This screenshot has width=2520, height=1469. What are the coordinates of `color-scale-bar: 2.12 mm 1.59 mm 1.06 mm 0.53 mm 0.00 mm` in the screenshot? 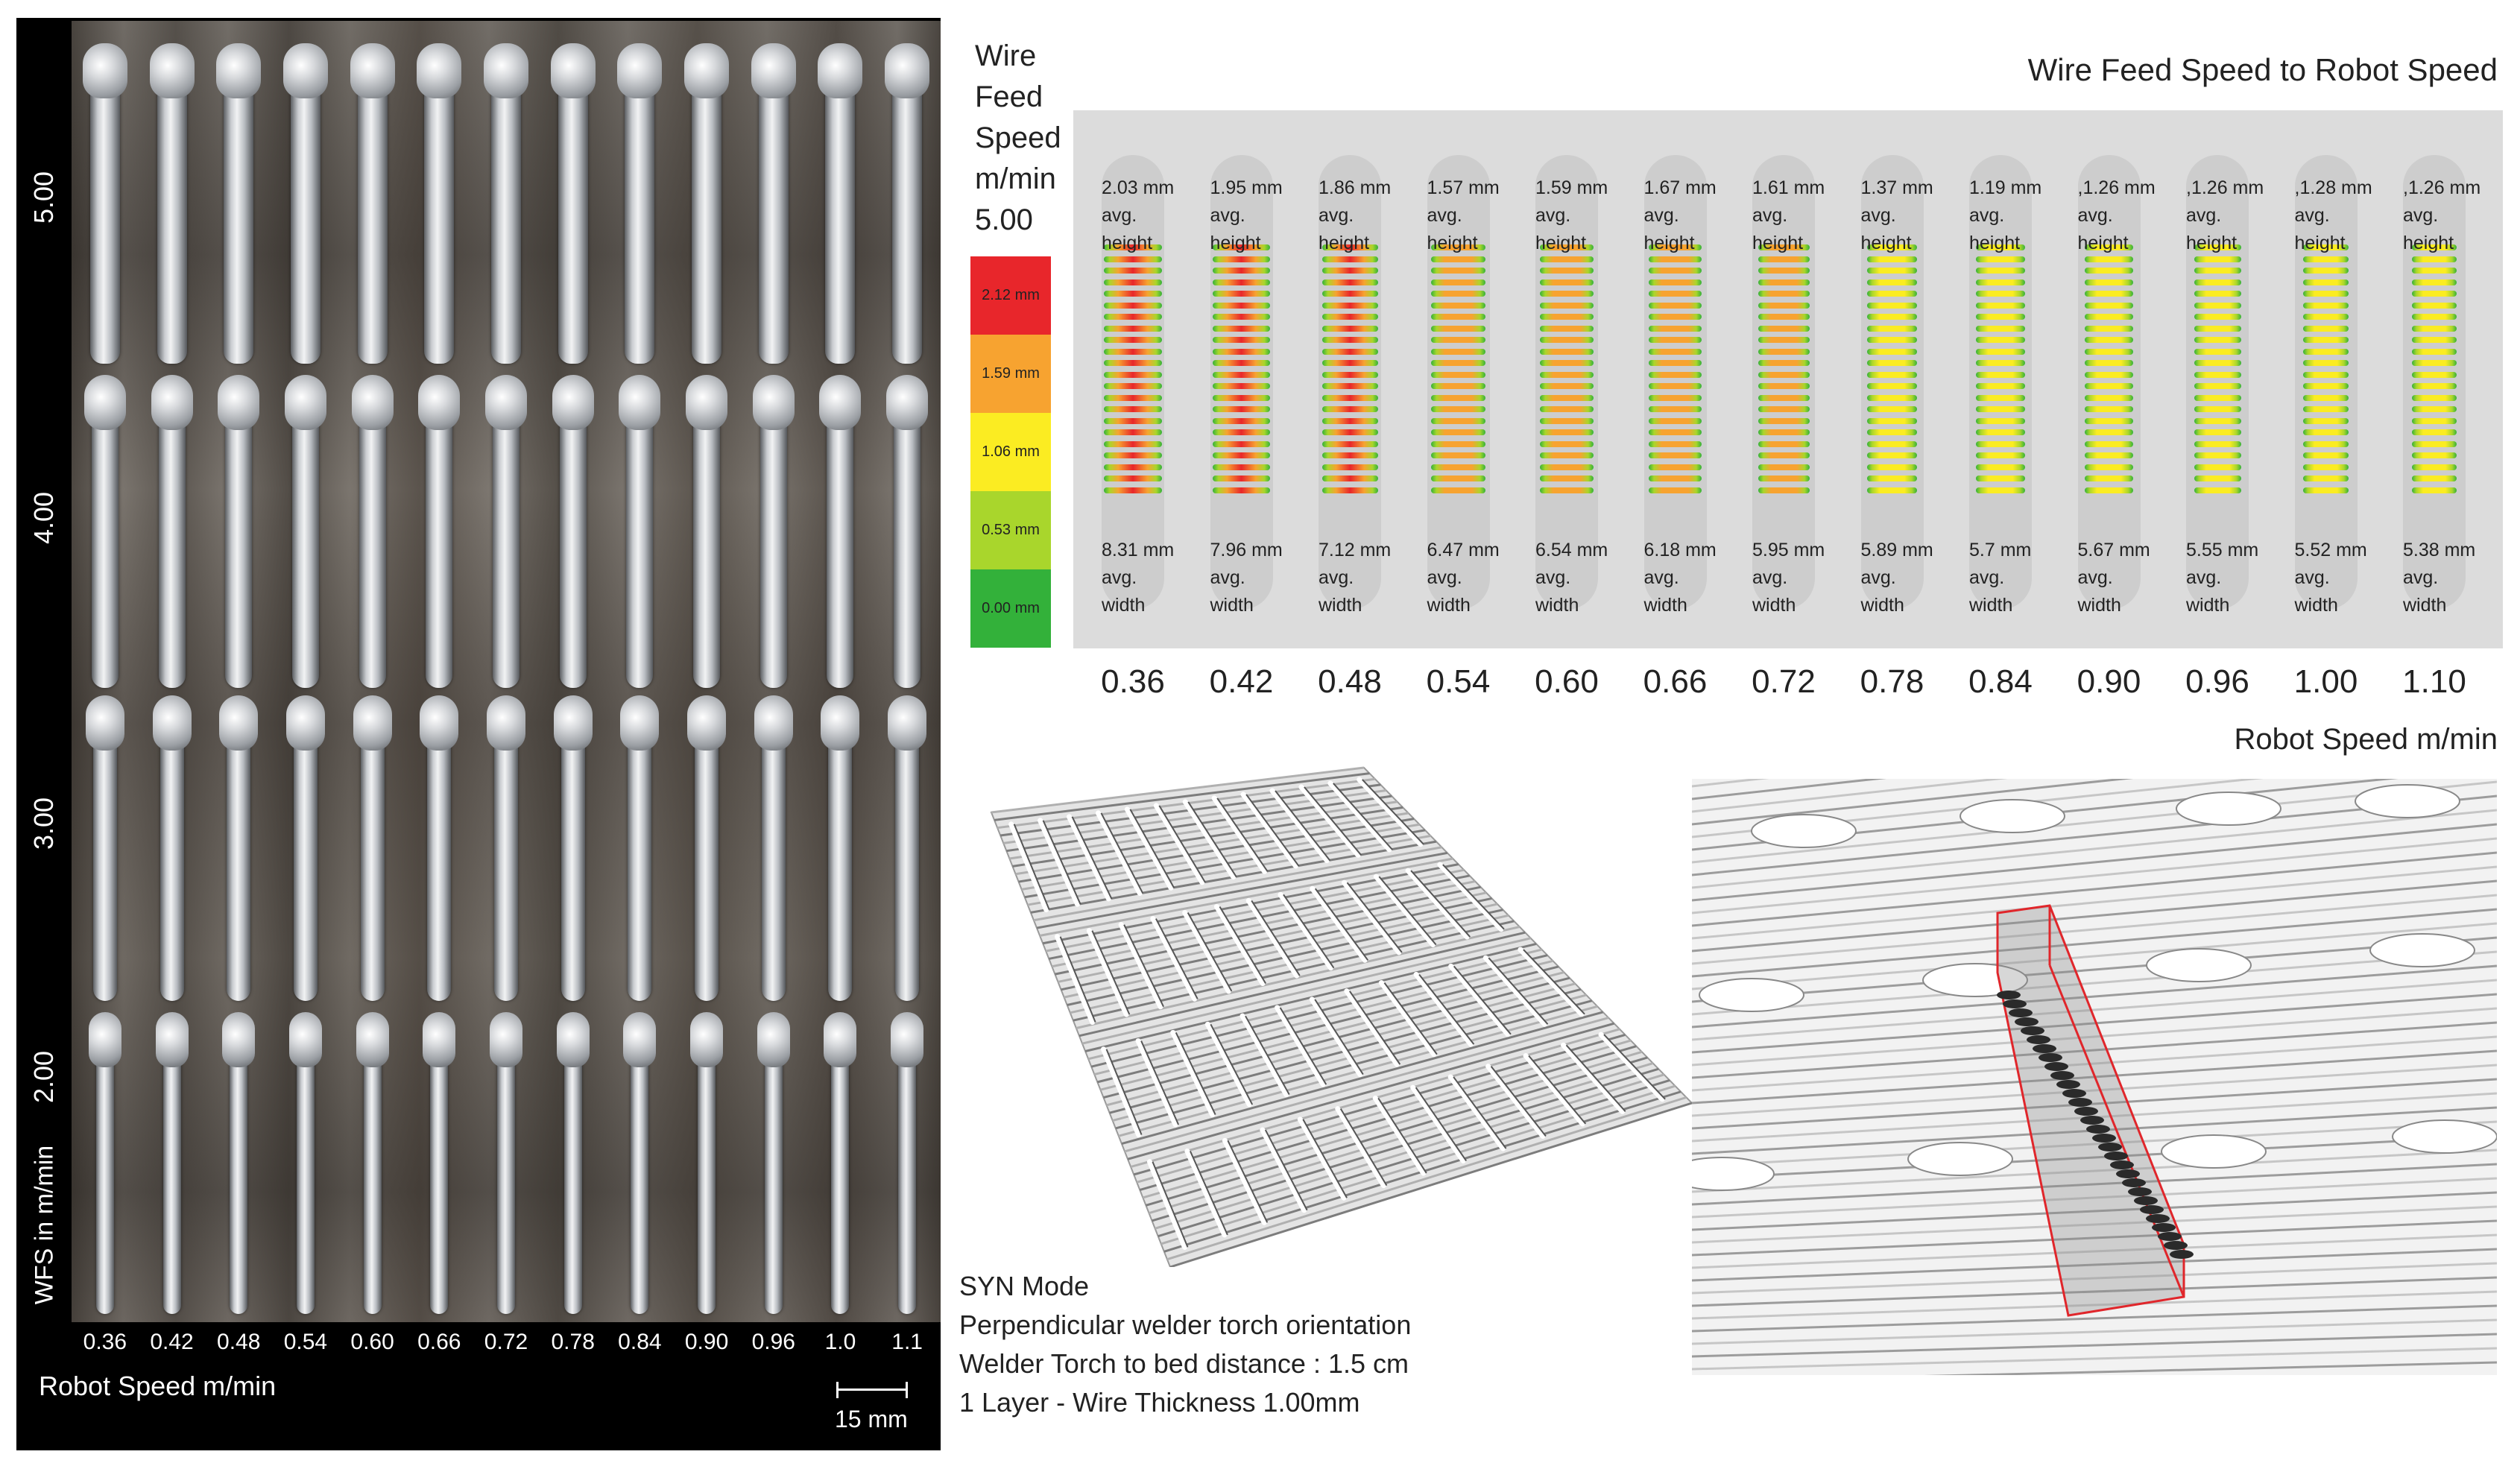 It's located at (1010, 452).